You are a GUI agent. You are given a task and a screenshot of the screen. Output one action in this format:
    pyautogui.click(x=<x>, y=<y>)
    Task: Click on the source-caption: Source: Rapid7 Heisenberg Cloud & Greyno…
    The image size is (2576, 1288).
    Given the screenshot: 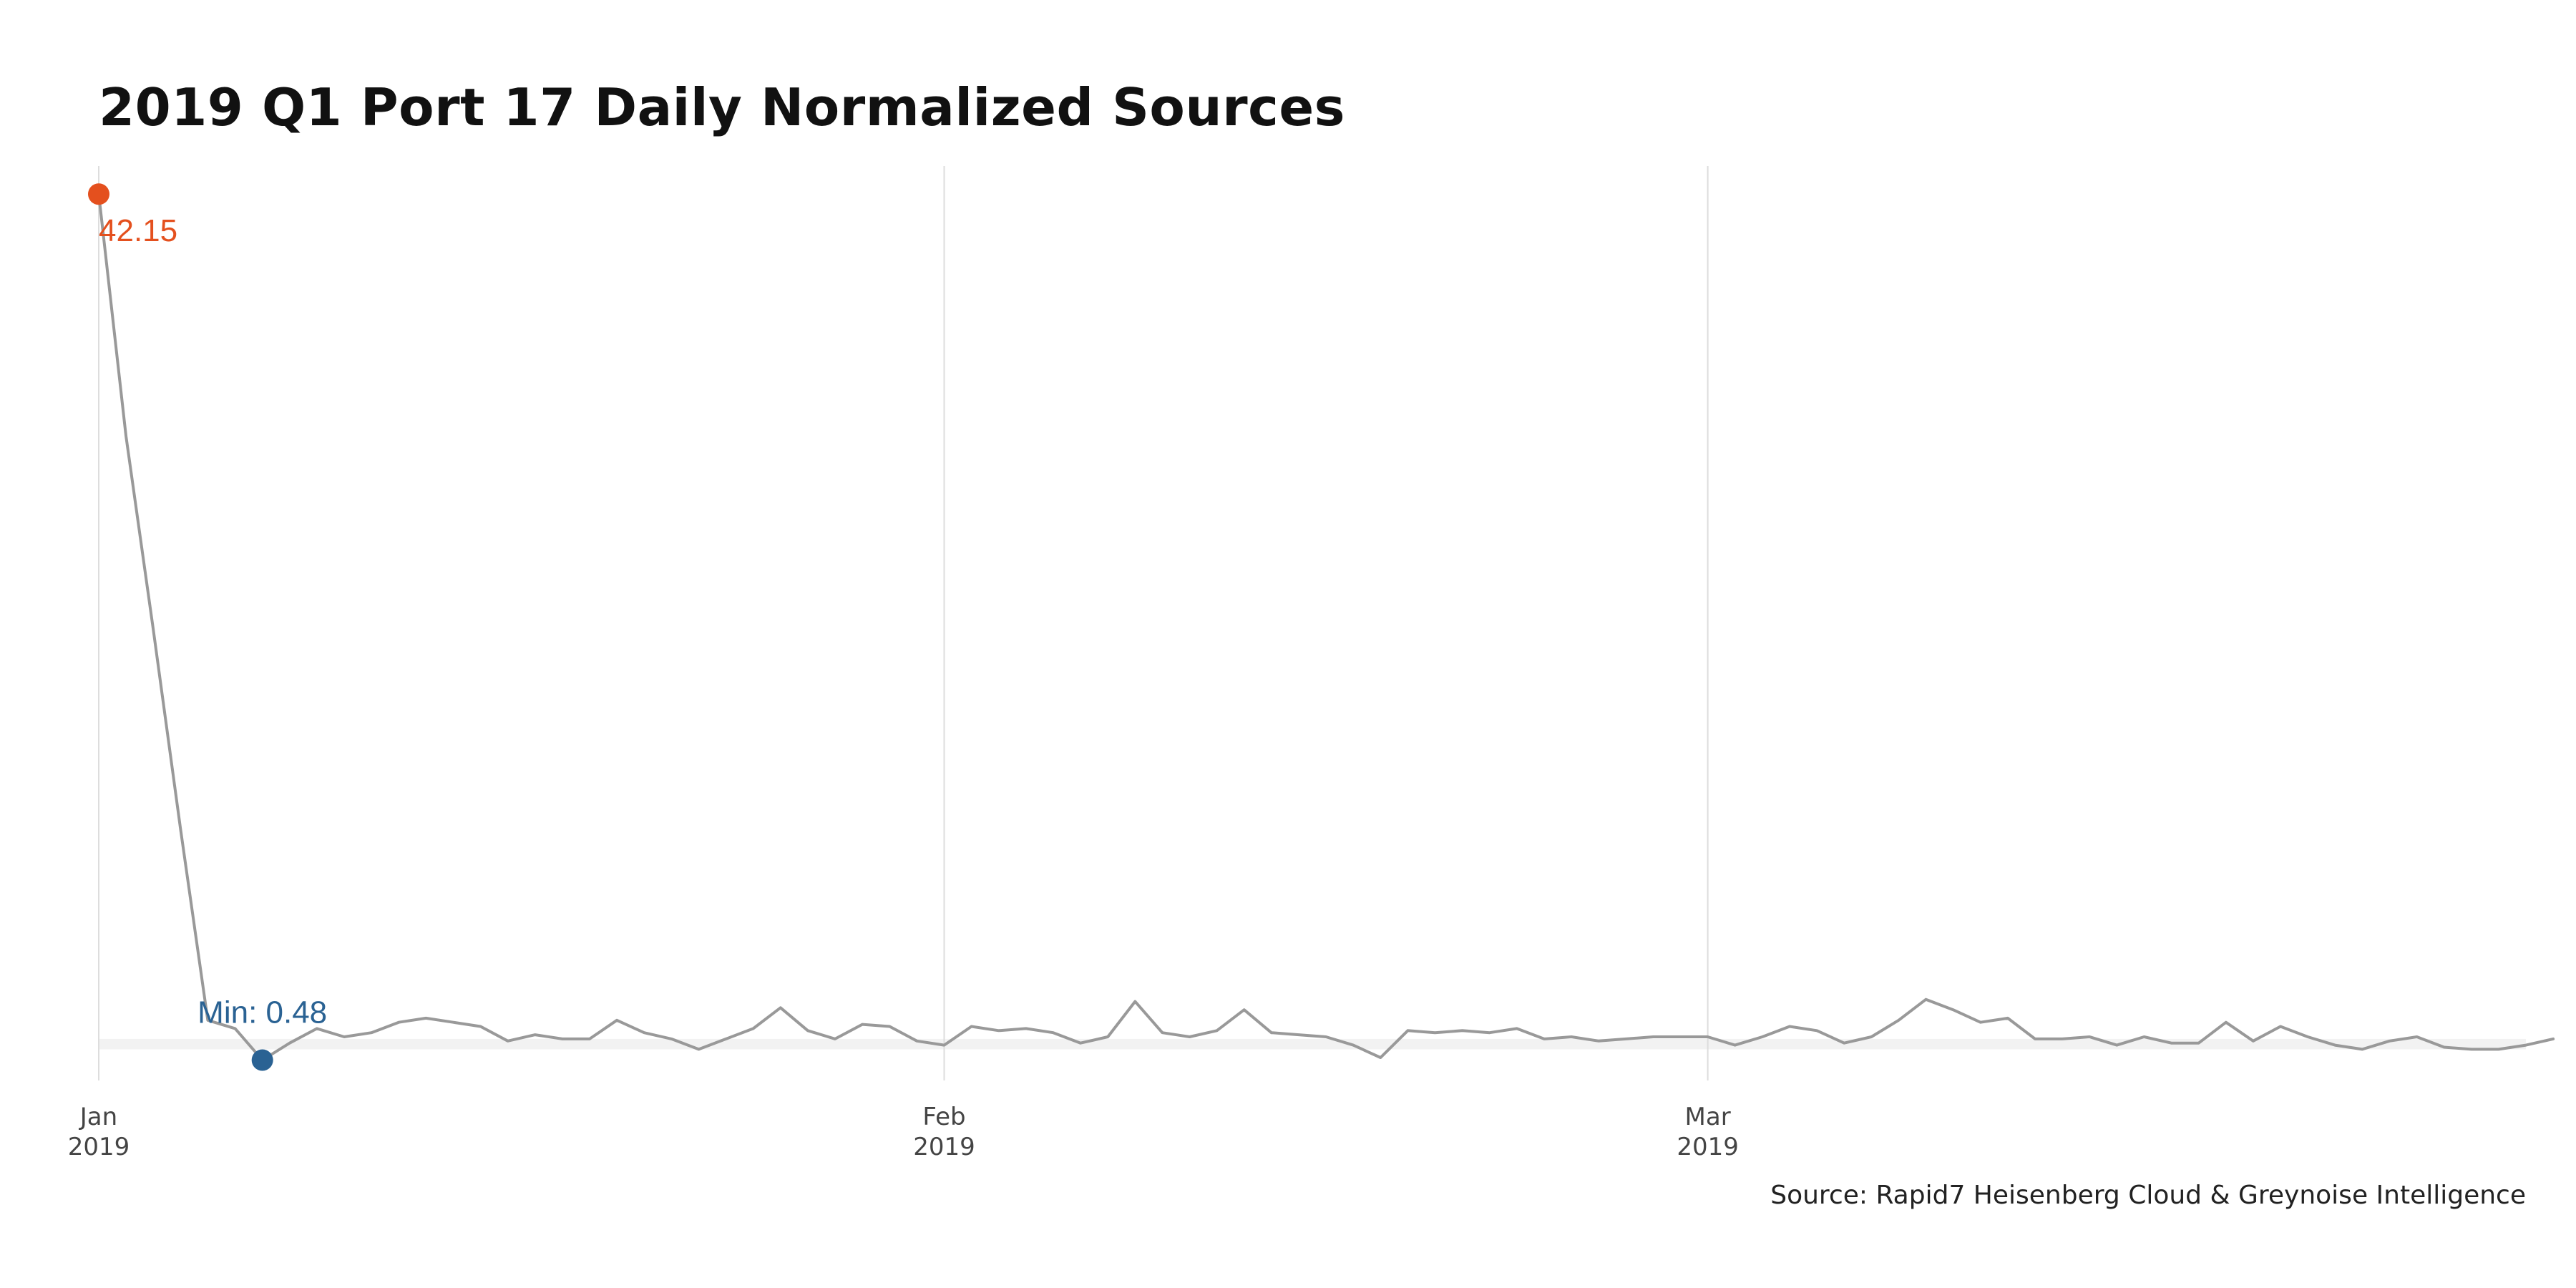 What is the action you would take?
    pyautogui.click(x=2148, y=1195)
    